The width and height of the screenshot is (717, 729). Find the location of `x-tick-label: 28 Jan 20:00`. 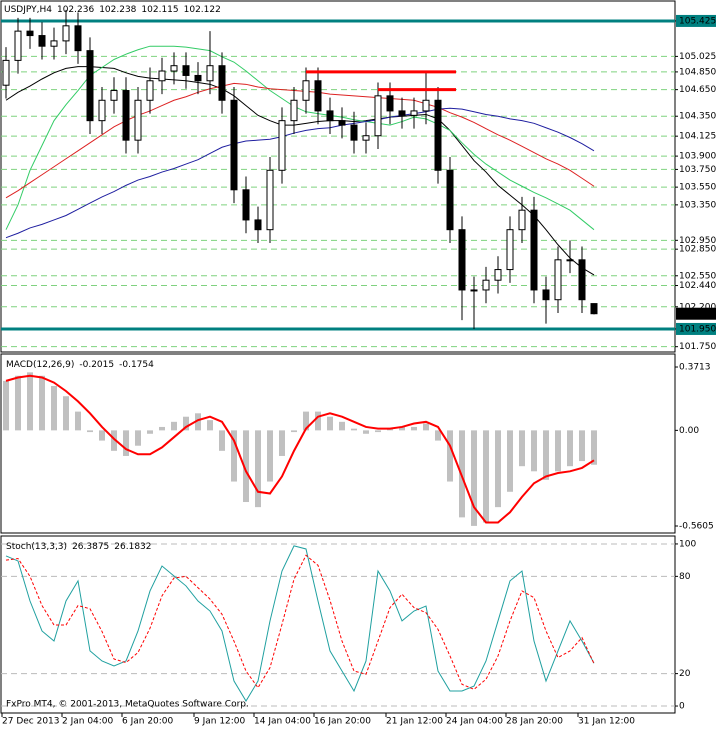

x-tick-label: 28 Jan 20:00 is located at coordinates (534, 722).